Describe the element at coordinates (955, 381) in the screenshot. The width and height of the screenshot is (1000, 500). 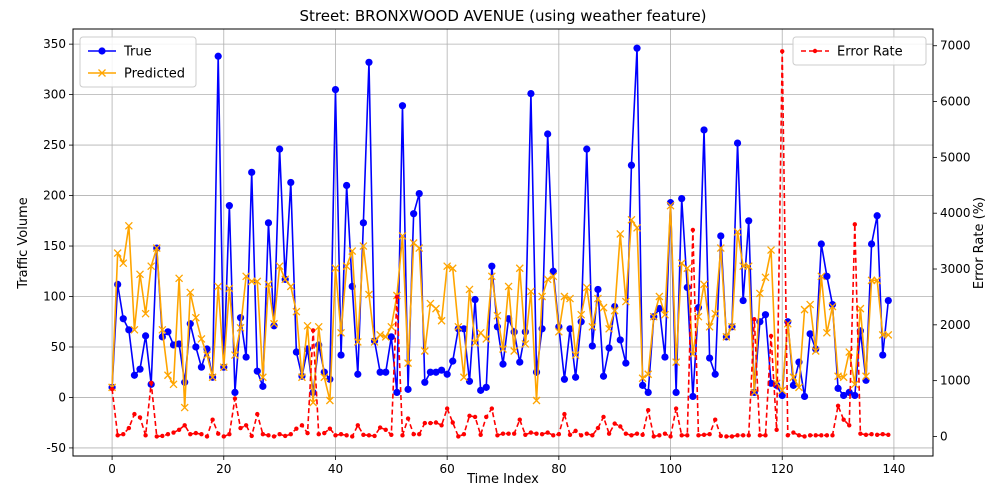
I see `y2-tick-label: 1000` at that location.